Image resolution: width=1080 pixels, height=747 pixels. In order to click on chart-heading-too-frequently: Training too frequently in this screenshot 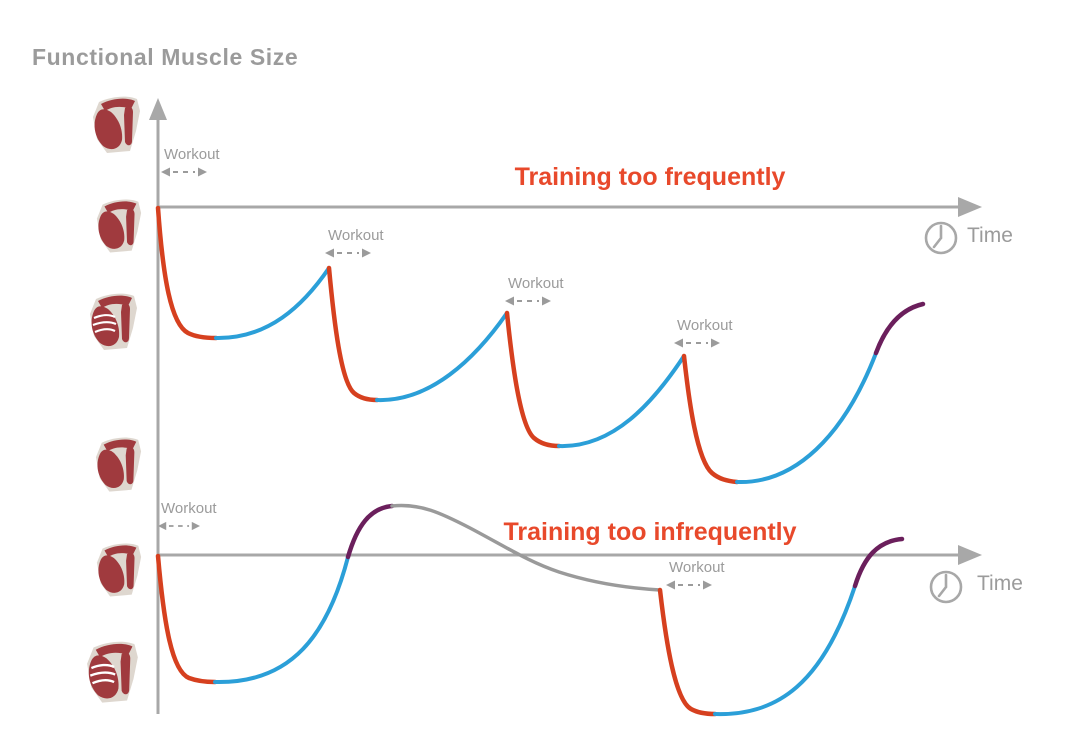, I will do `click(650, 177)`.